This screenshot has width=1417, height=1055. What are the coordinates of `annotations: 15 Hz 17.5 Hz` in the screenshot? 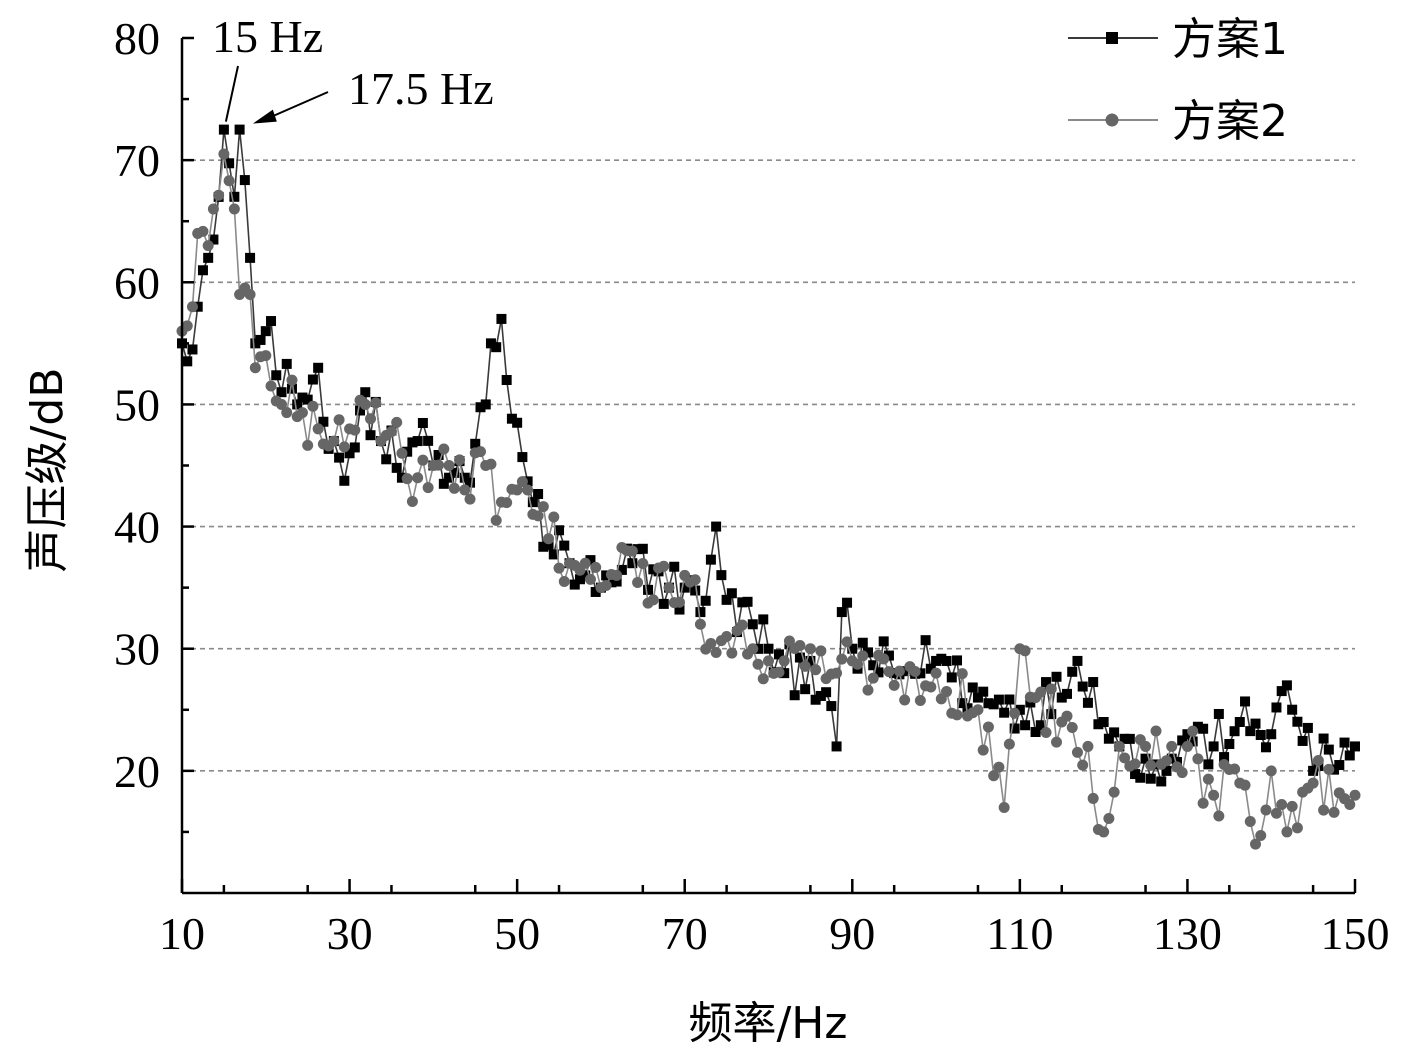 It's located at (353, 67).